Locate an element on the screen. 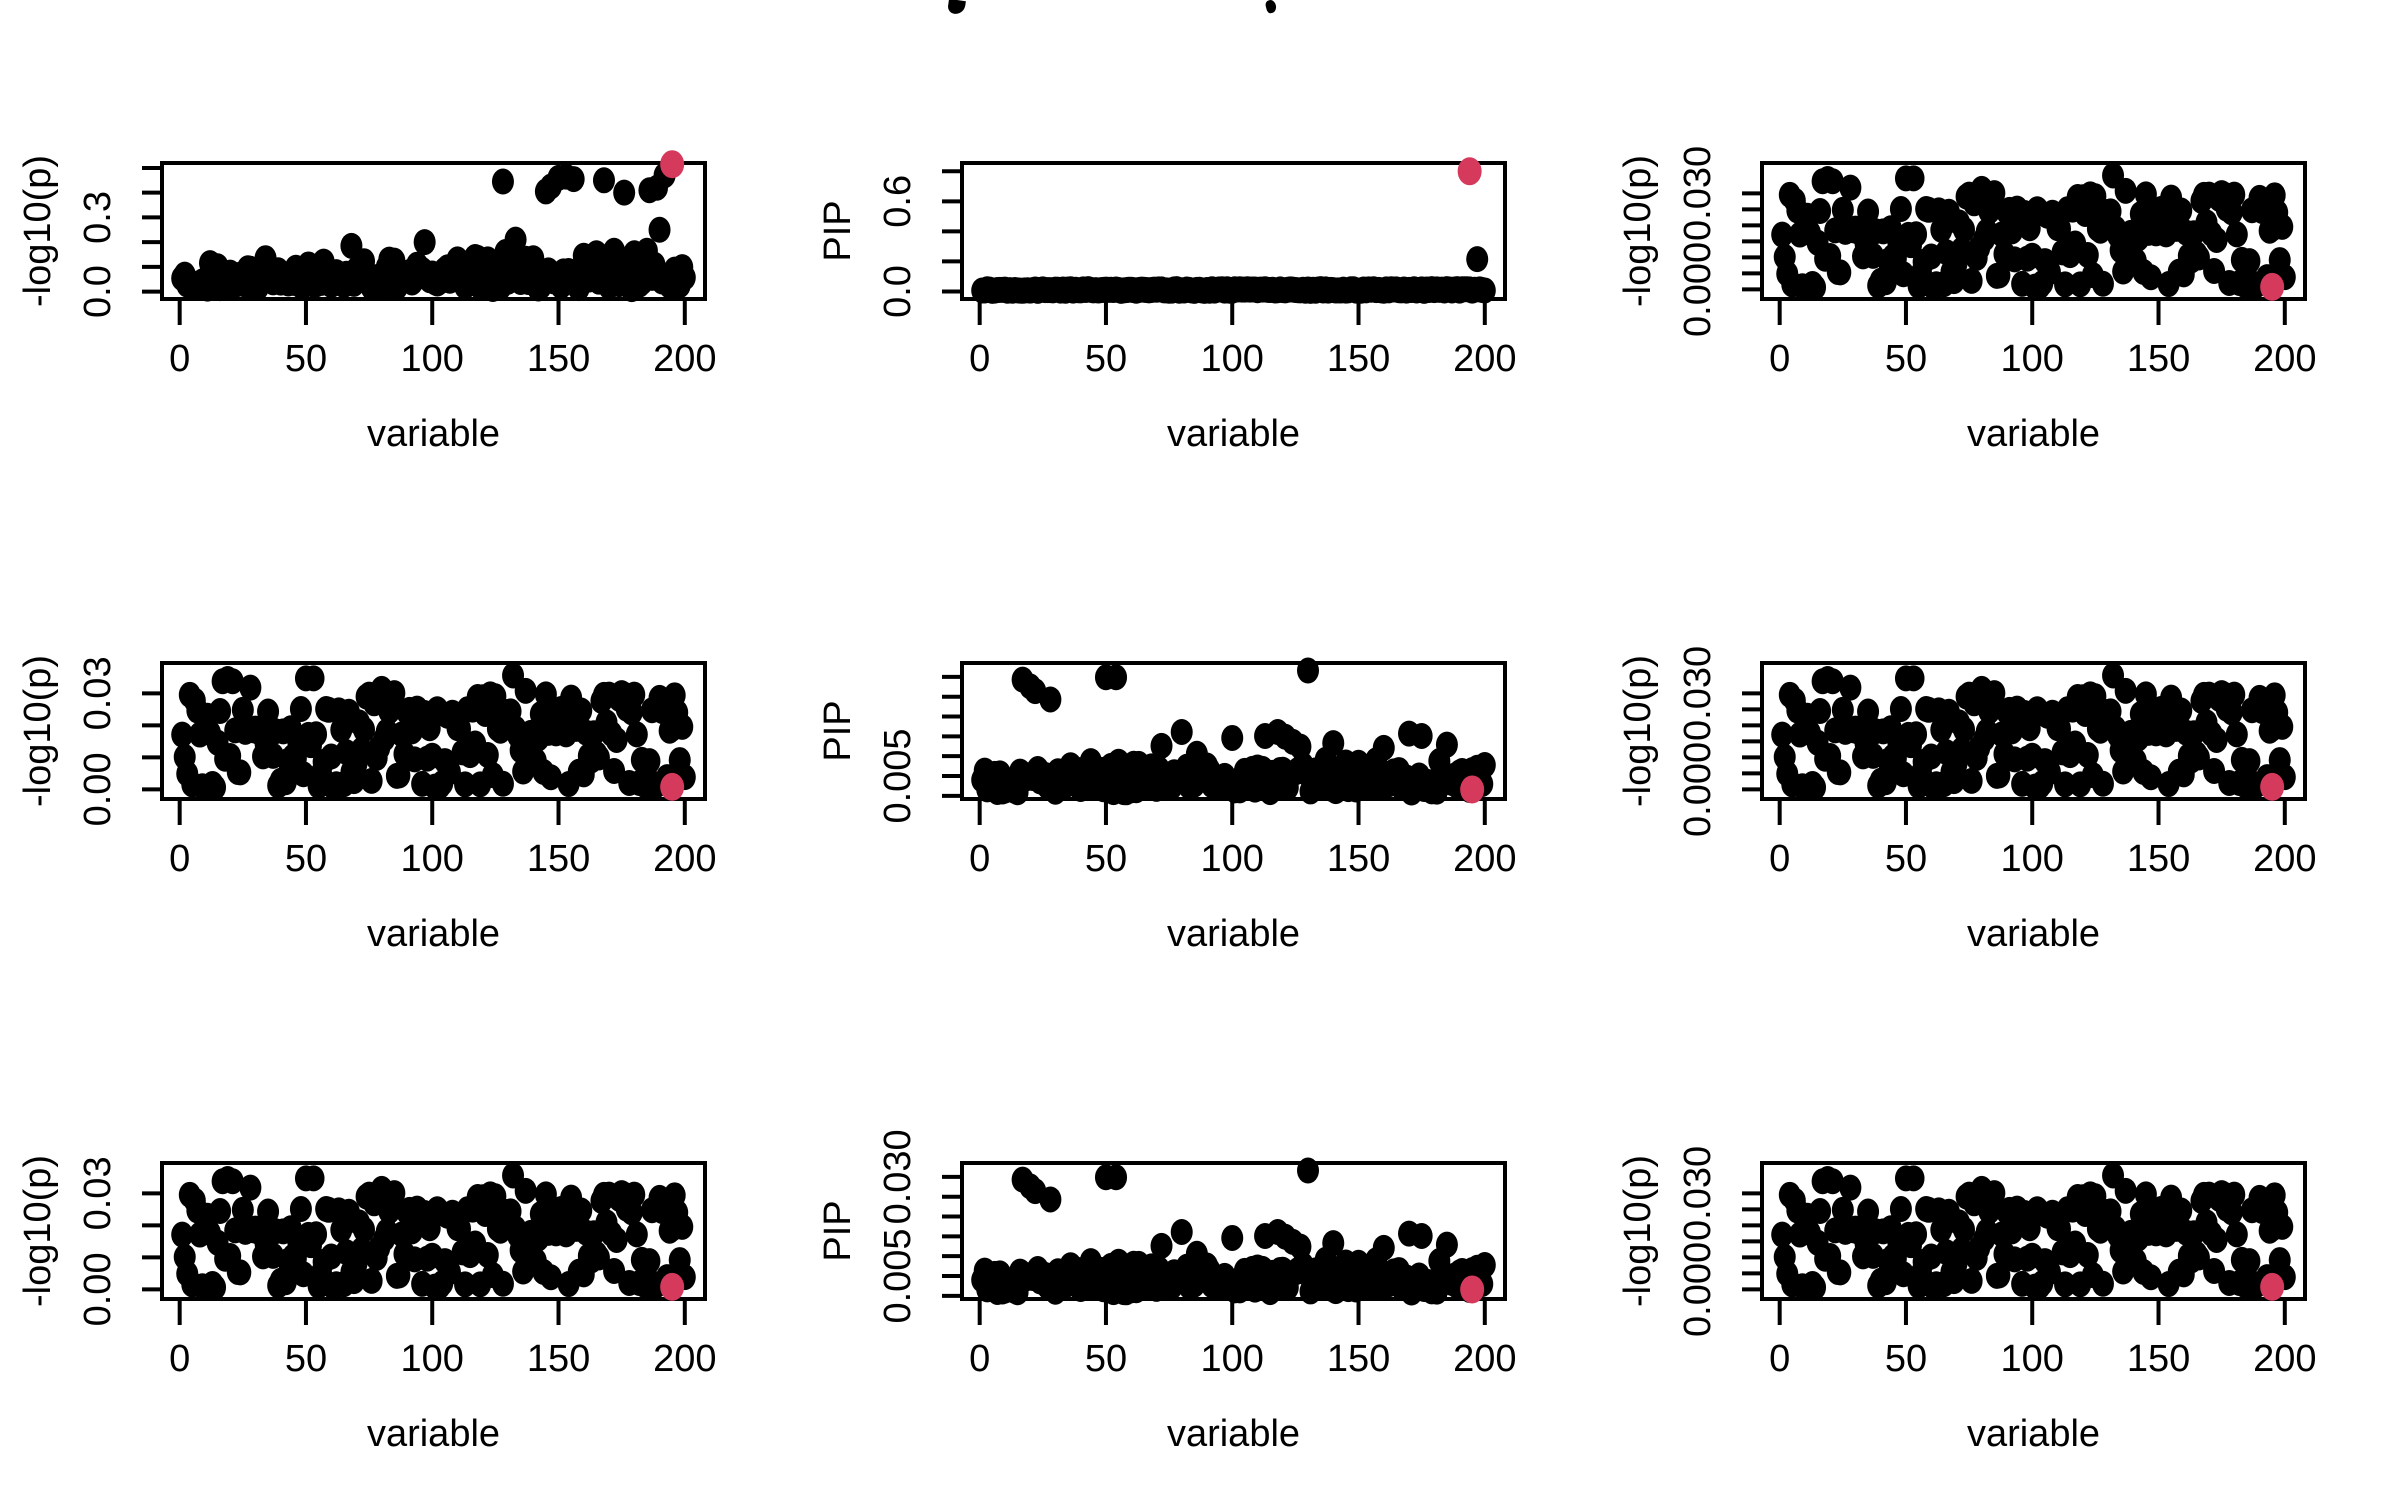 This screenshot has width=2400, height=1505. scatter-panel-r2c3: 0 50 100 150 200 0.000 0.030 variable -log10(p) is located at coordinates (2000, 750).